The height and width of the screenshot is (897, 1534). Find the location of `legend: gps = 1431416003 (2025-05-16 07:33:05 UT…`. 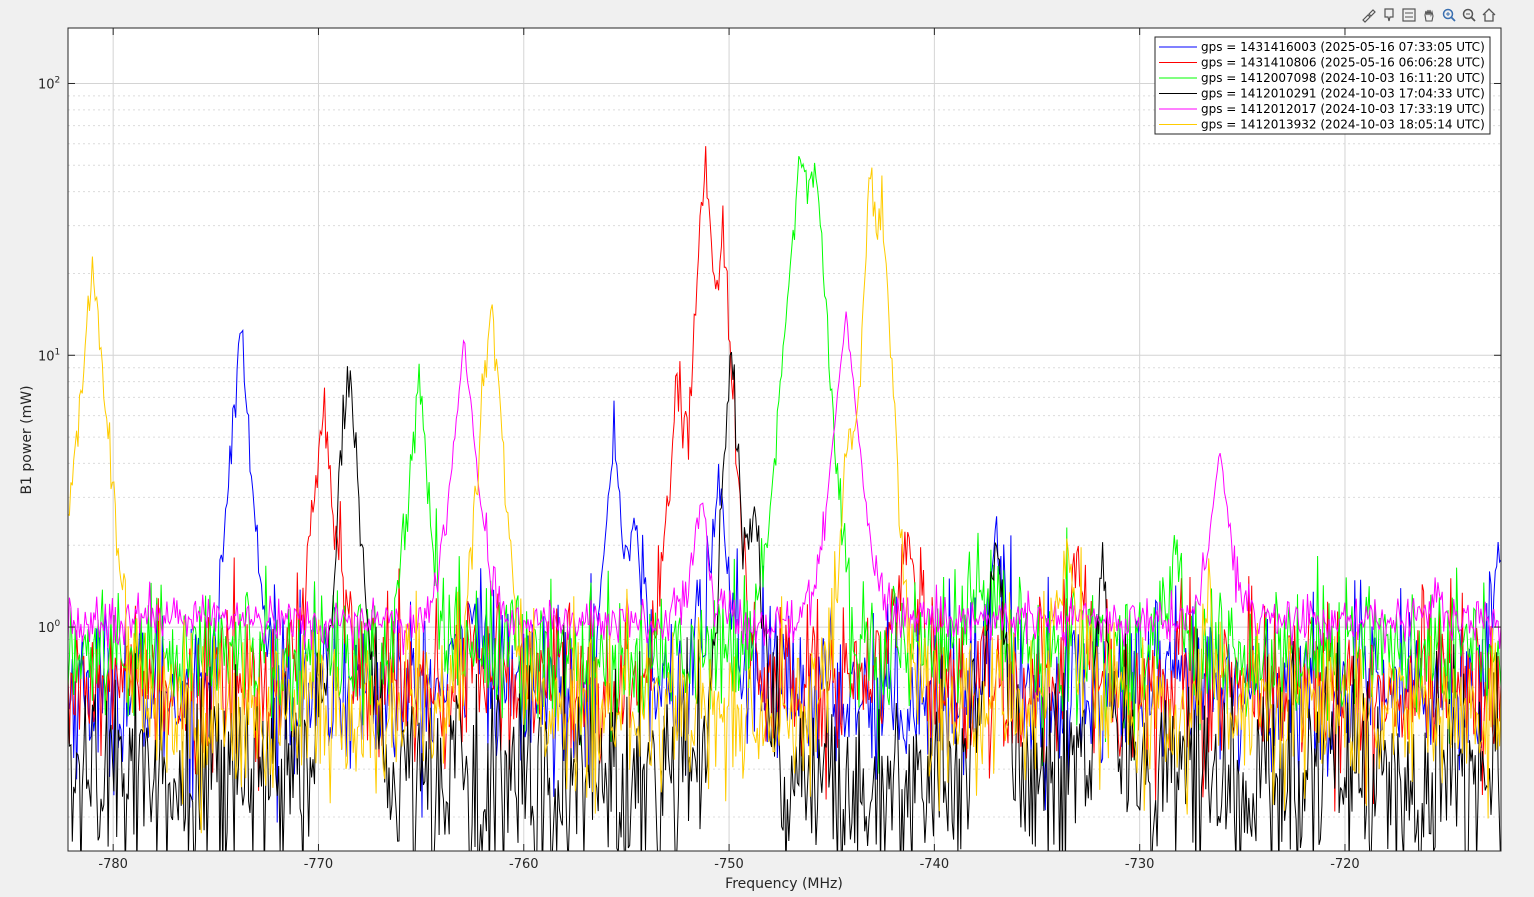

legend: gps = 1431416003 (2025-05-16 07:33:05 UT… is located at coordinates (1322, 85).